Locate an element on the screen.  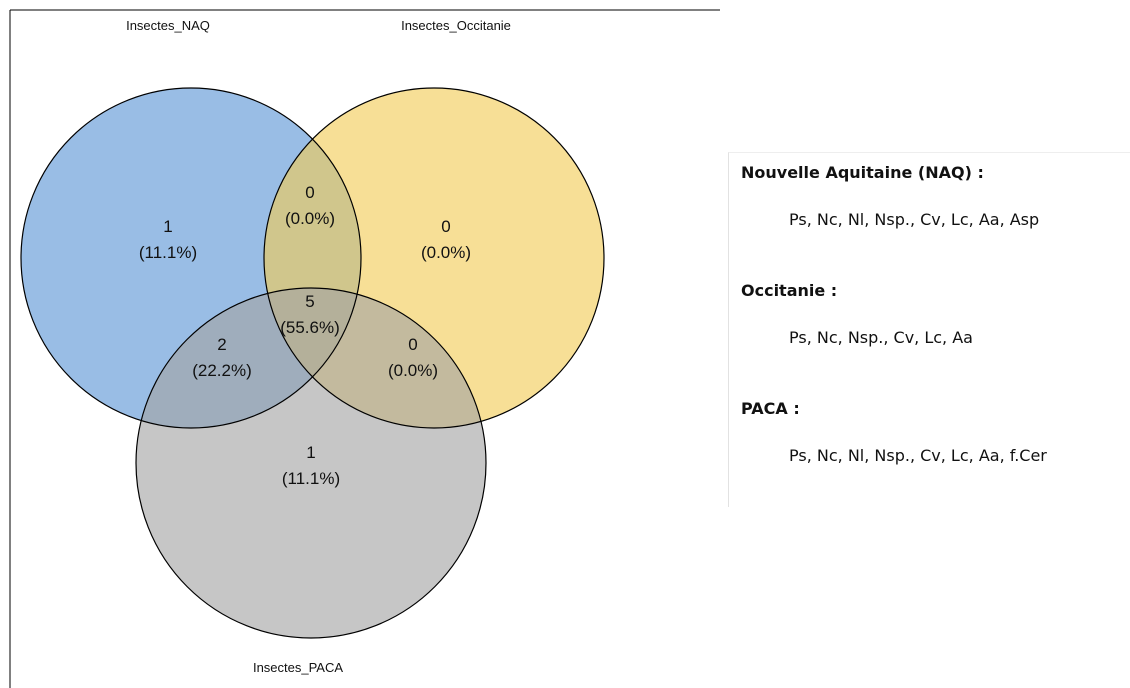
region-percent: (22.2%) is located at coordinates (222, 370).